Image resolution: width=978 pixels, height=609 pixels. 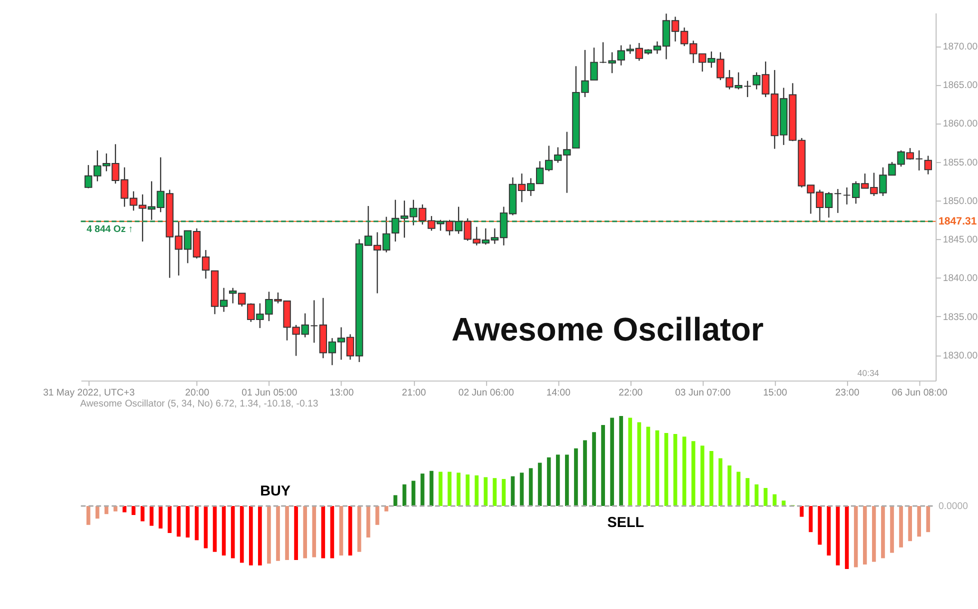 I want to click on annotation: 40:34, so click(x=868, y=373).